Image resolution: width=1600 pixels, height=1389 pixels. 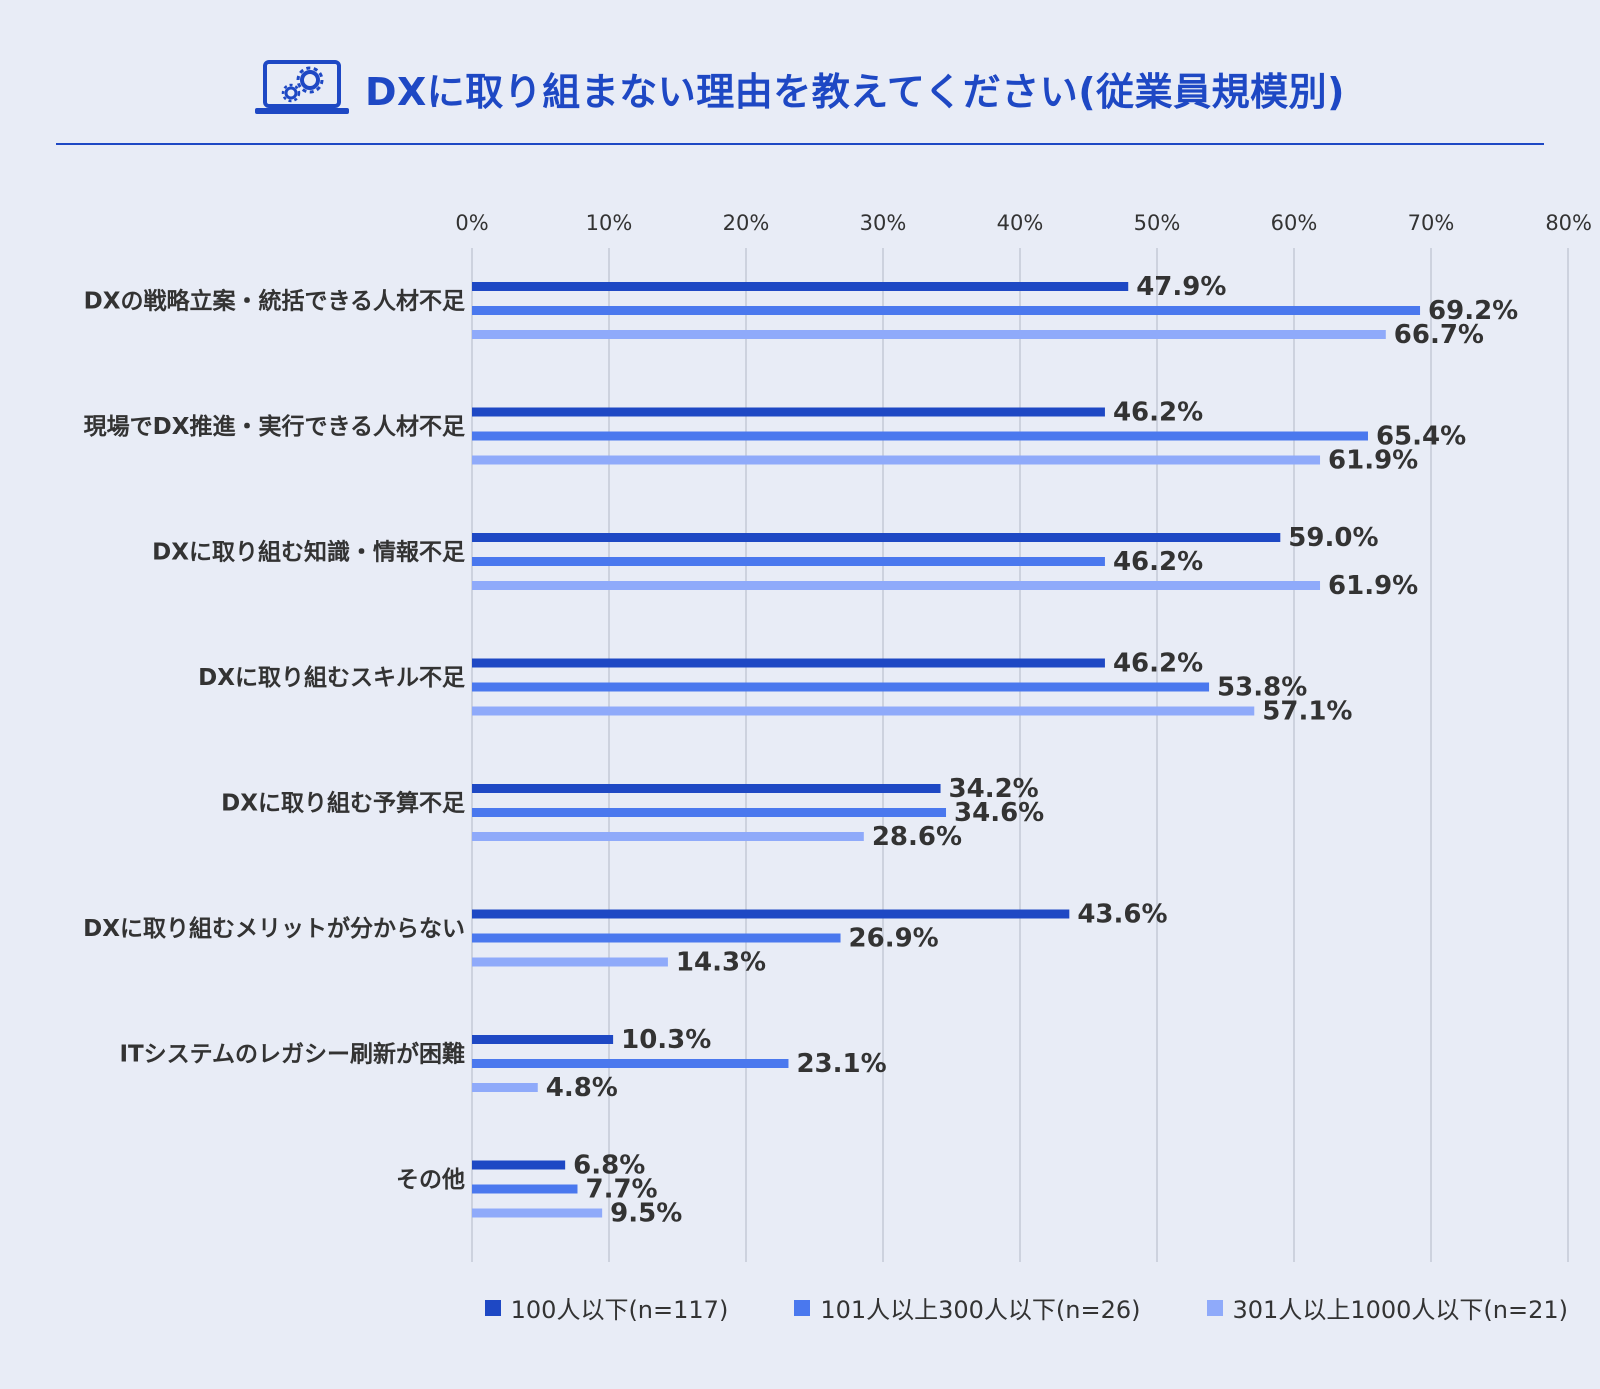 I want to click on x-tick-label: 60%, so click(x=1294, y=223).